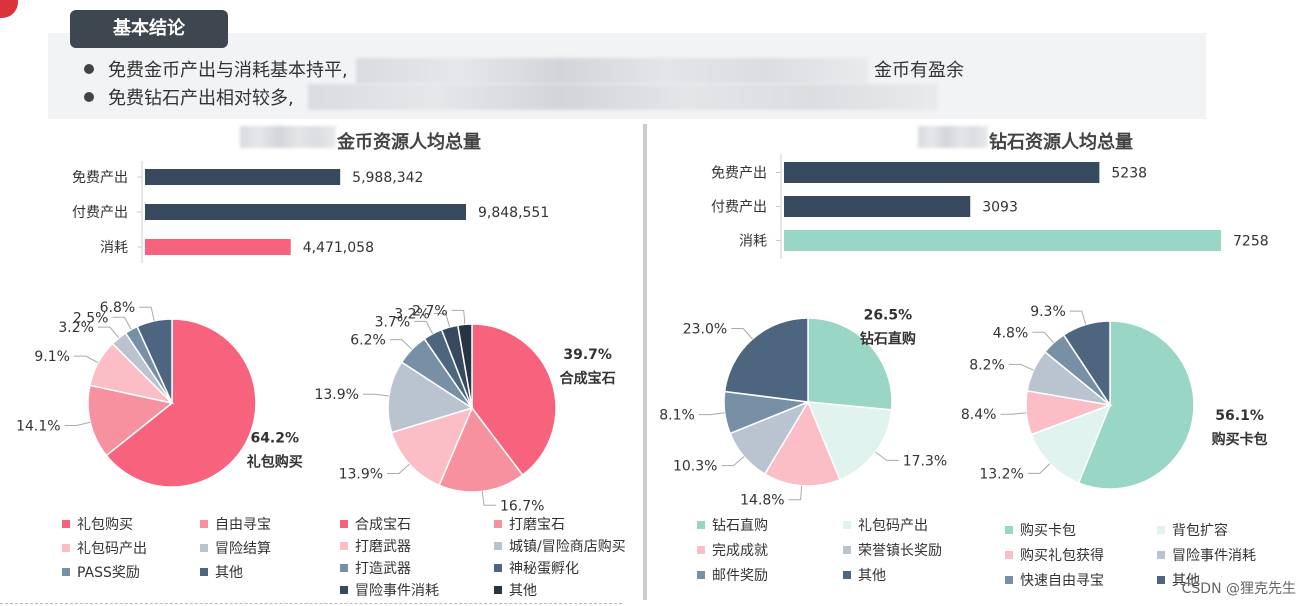  Describe the element at coordinates (705, 329) in the screenshot. I see `pie-percent-label: 23.0%` at that location.